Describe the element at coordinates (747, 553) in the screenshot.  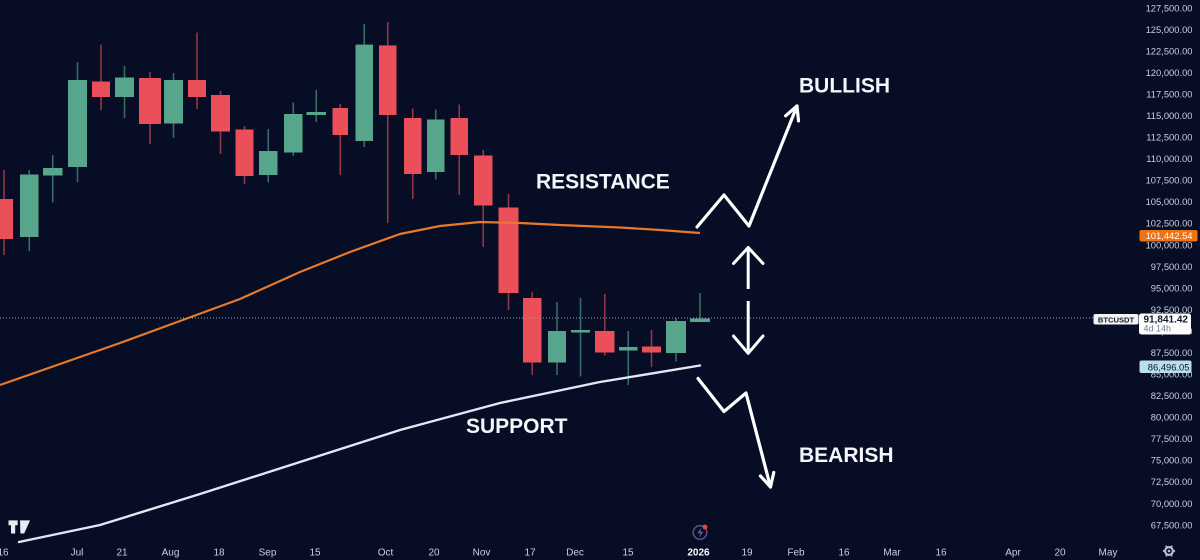
I see `svg-text: 19` at that location.